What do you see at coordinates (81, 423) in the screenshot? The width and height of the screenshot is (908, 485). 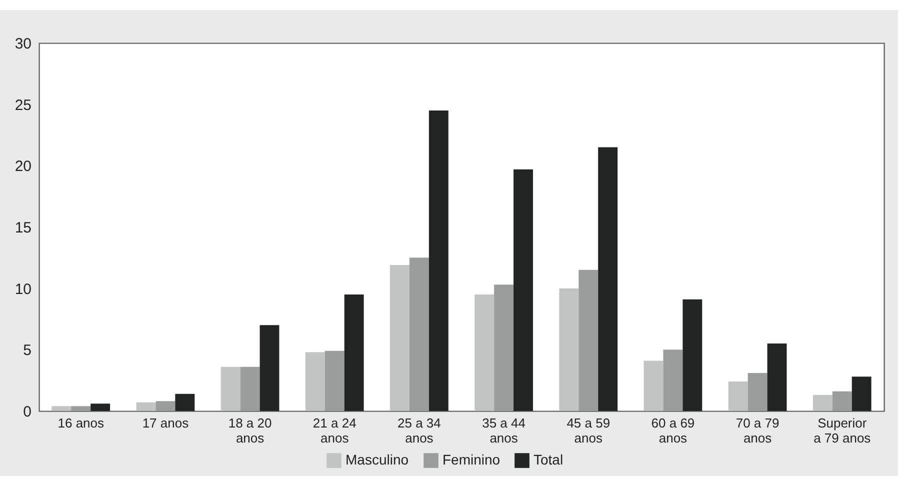 I see `x-tick-label: 16 anos` at bounding box center [81, 423].